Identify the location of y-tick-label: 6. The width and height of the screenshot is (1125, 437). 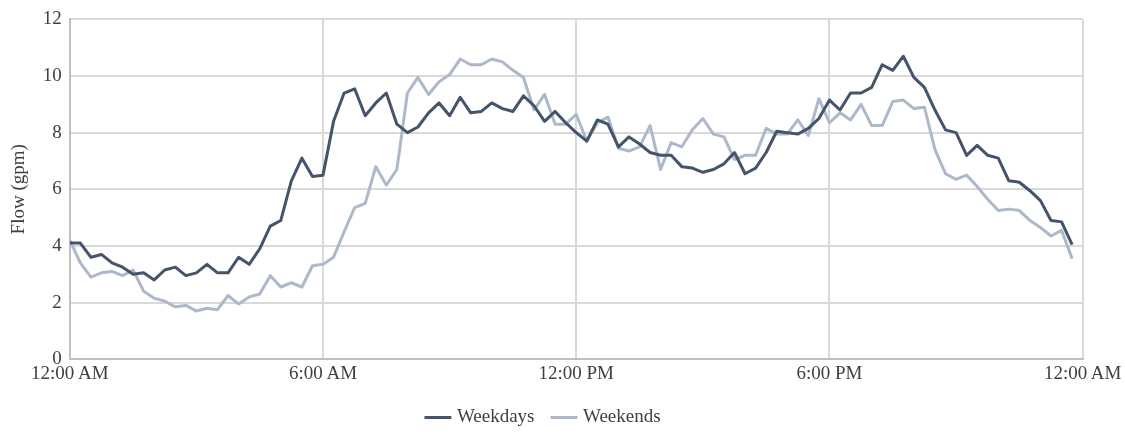
(57, 188).